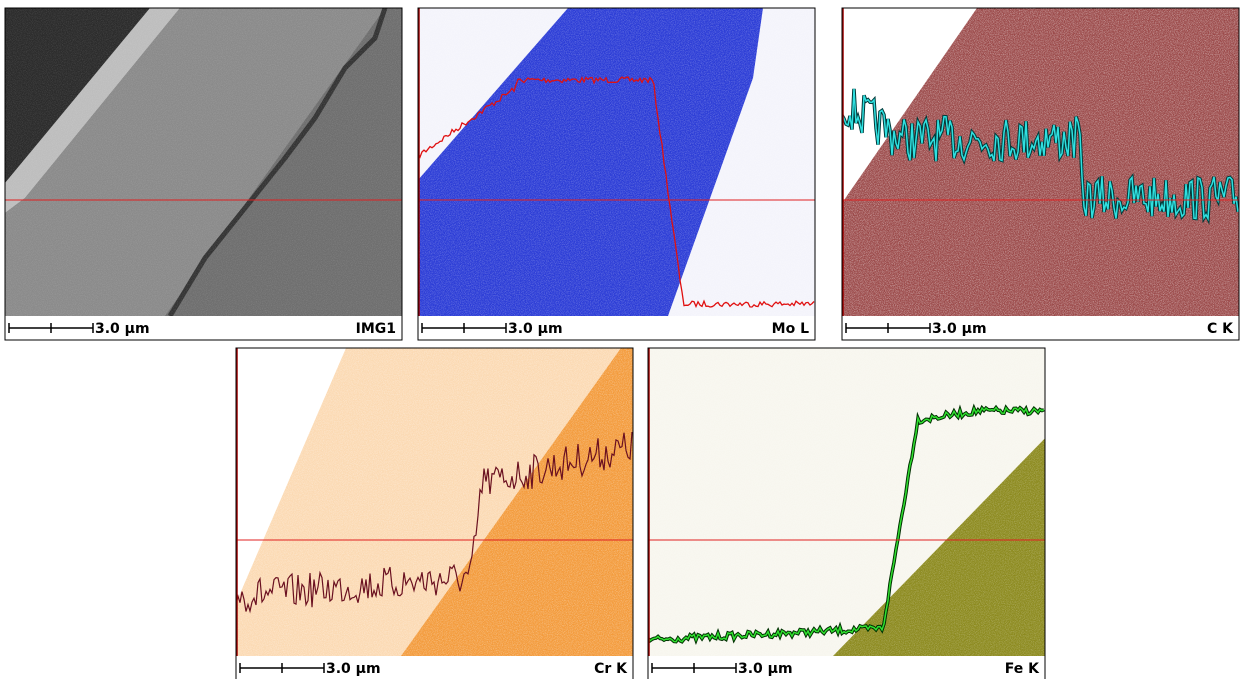  Describe the element at coordinates (376, 329) in the screenshot. I see `map-label: IMG1` at that location.